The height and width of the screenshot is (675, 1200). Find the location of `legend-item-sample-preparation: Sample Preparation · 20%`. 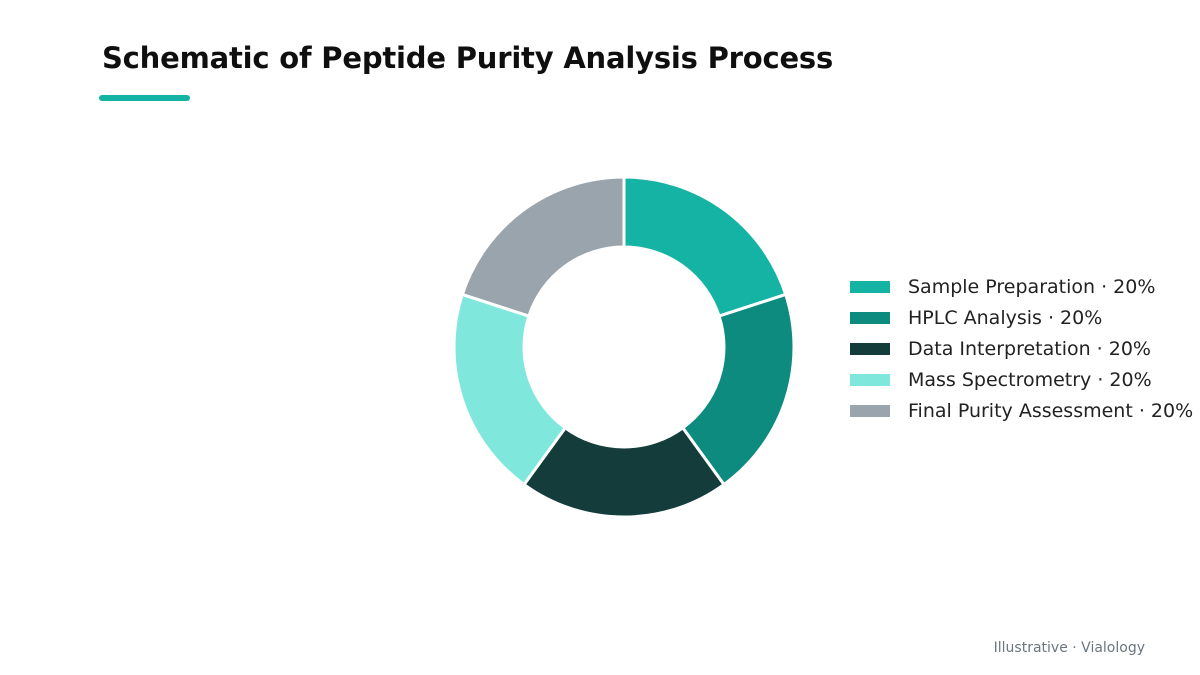

legend-item-sample-preparation: Sample Preparation · 20% is located at coordinates (1021, 286).